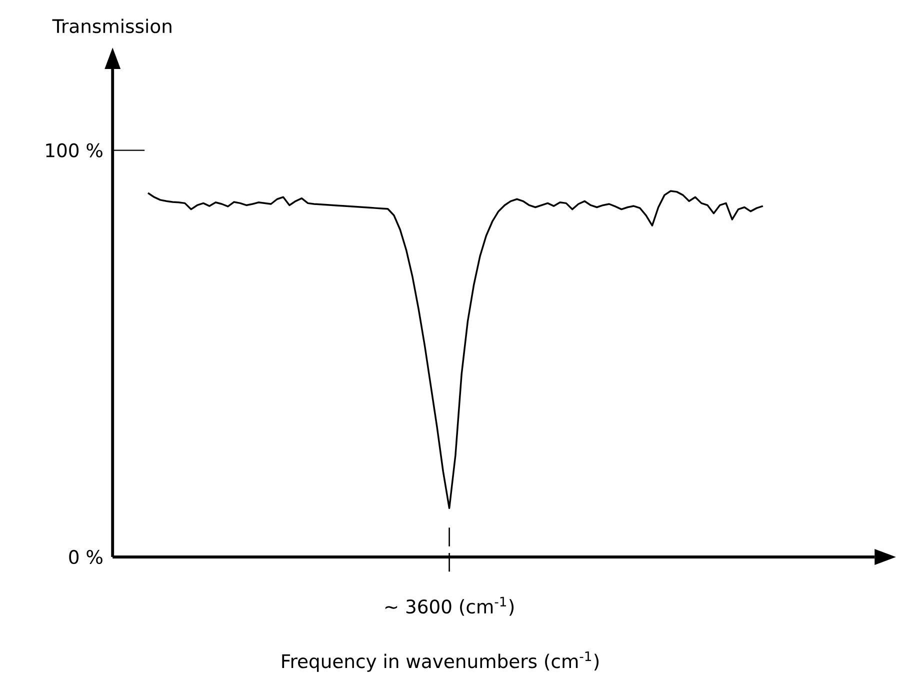  I want to click on y-axis-title: Transmission, so click(112, 26).